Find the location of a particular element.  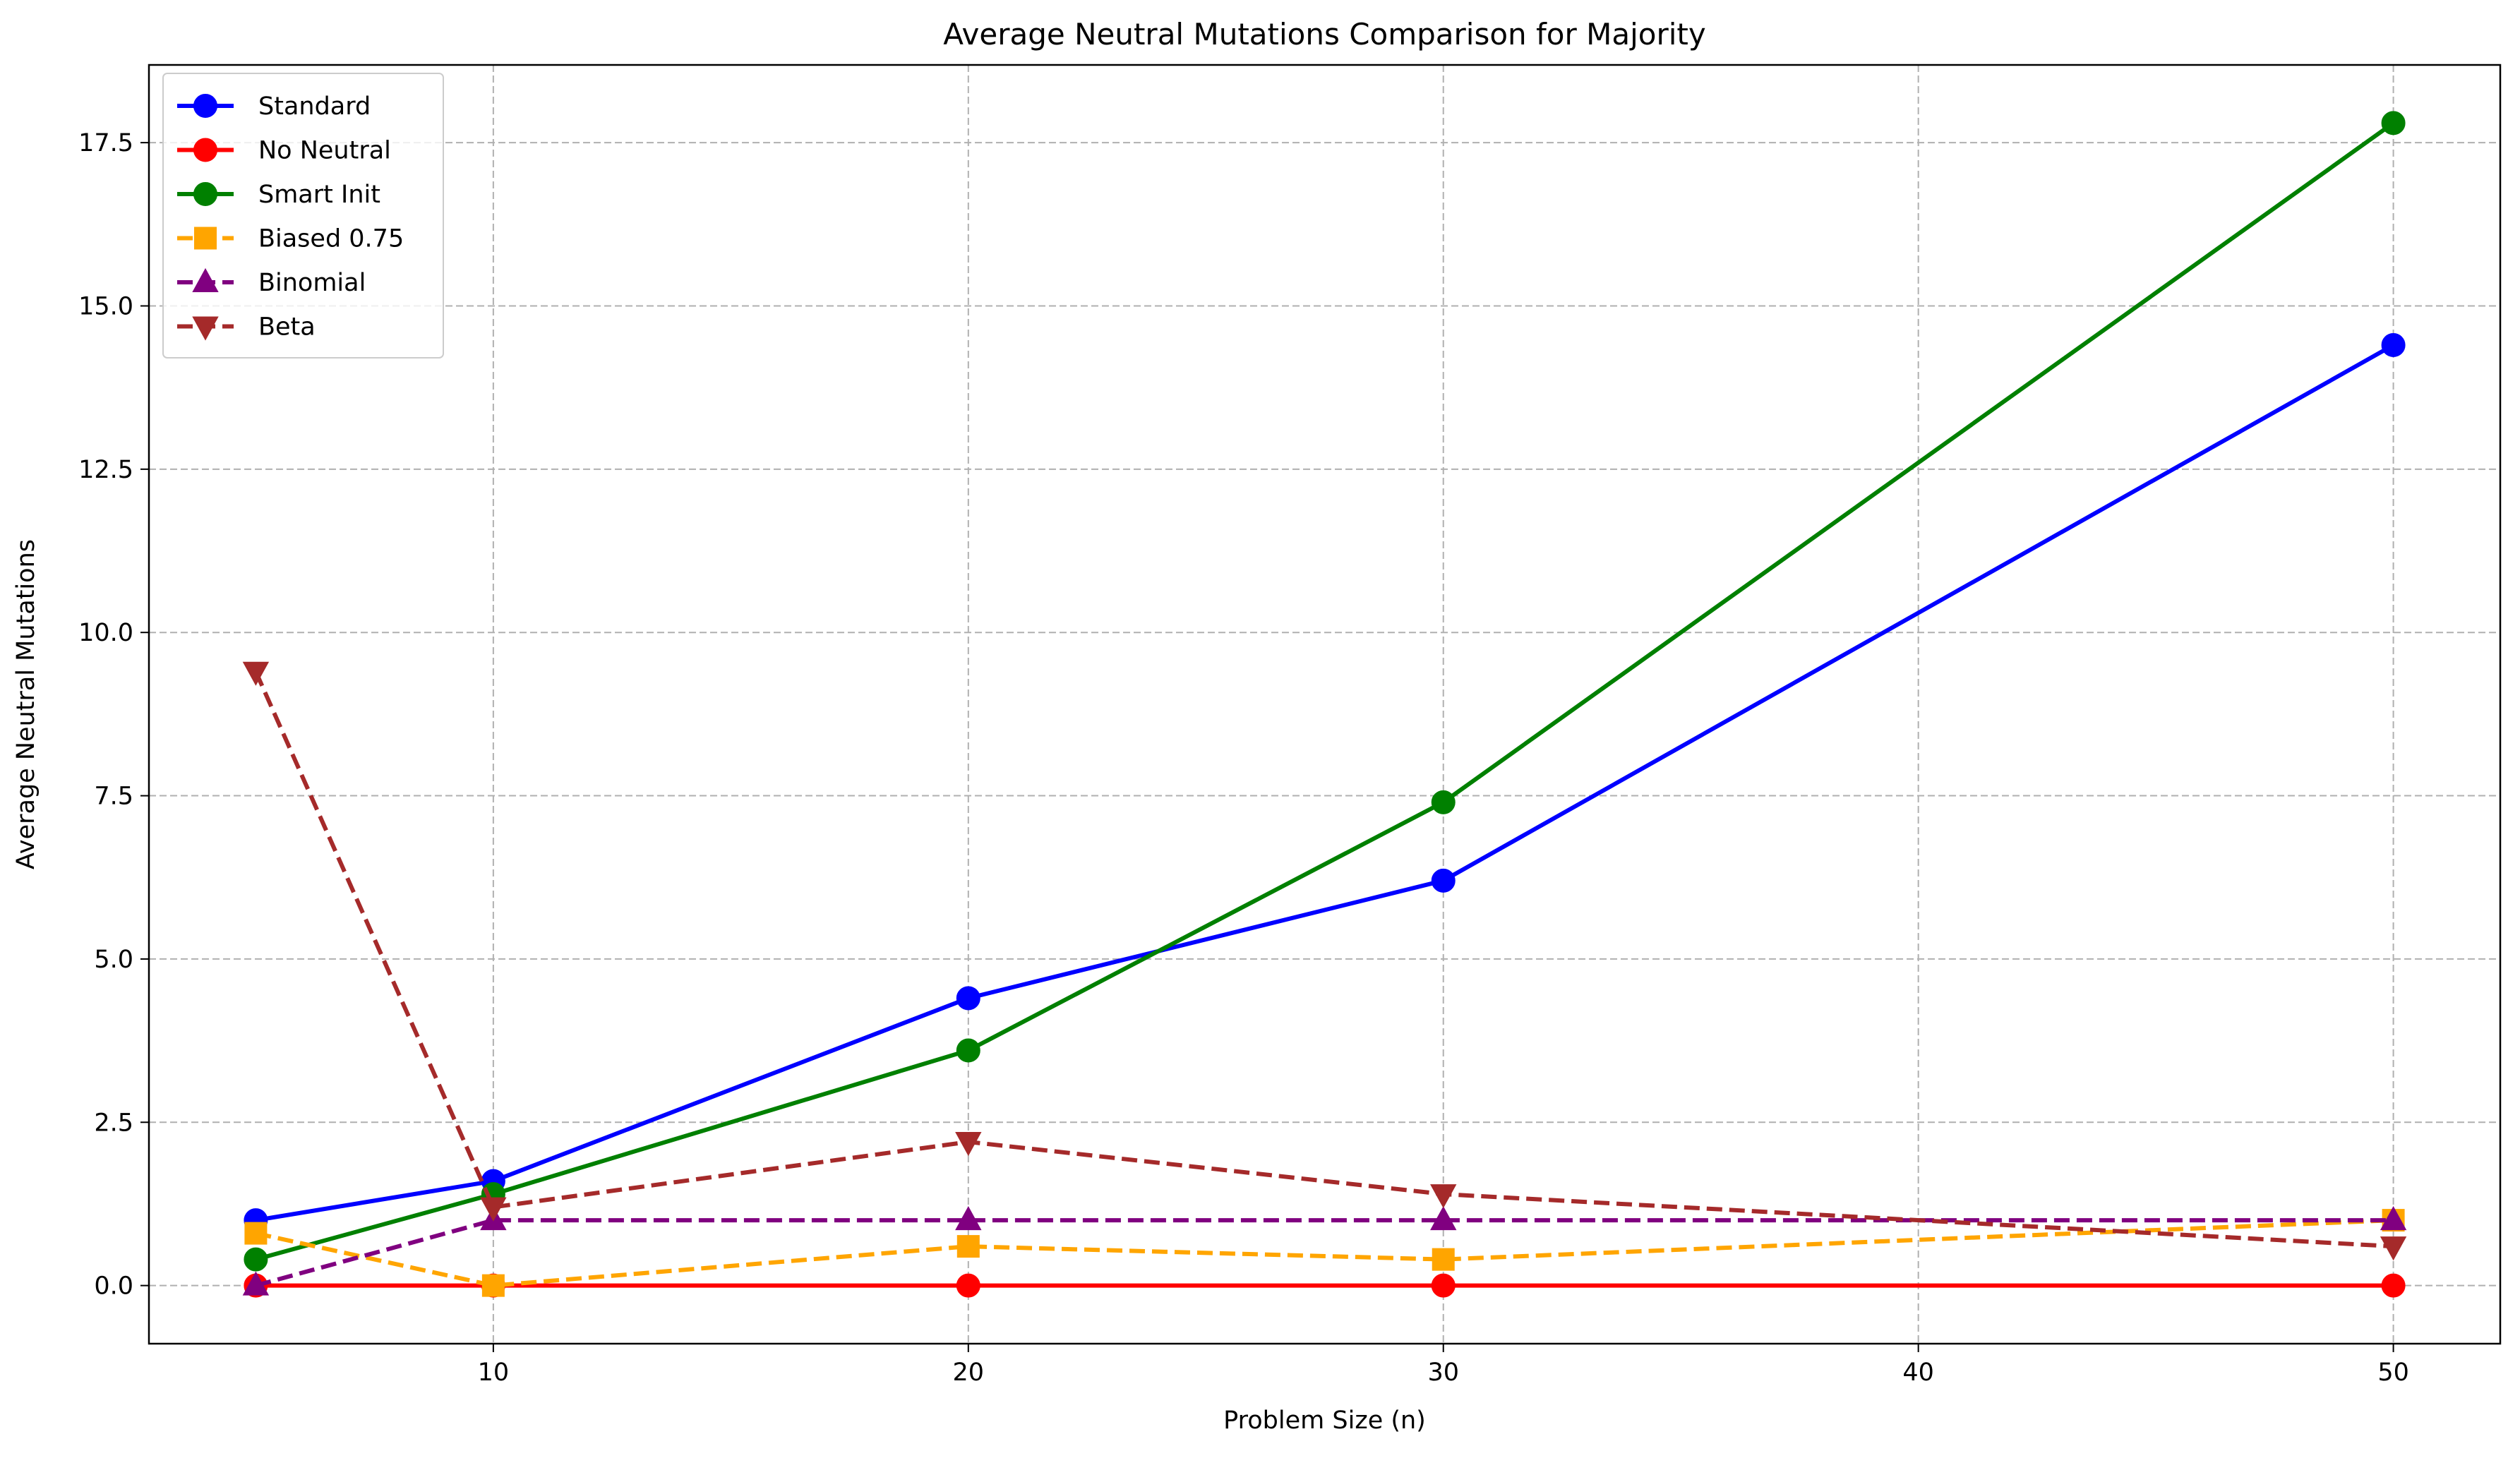

legend-marker-beta is located at coordinates (205, 328).